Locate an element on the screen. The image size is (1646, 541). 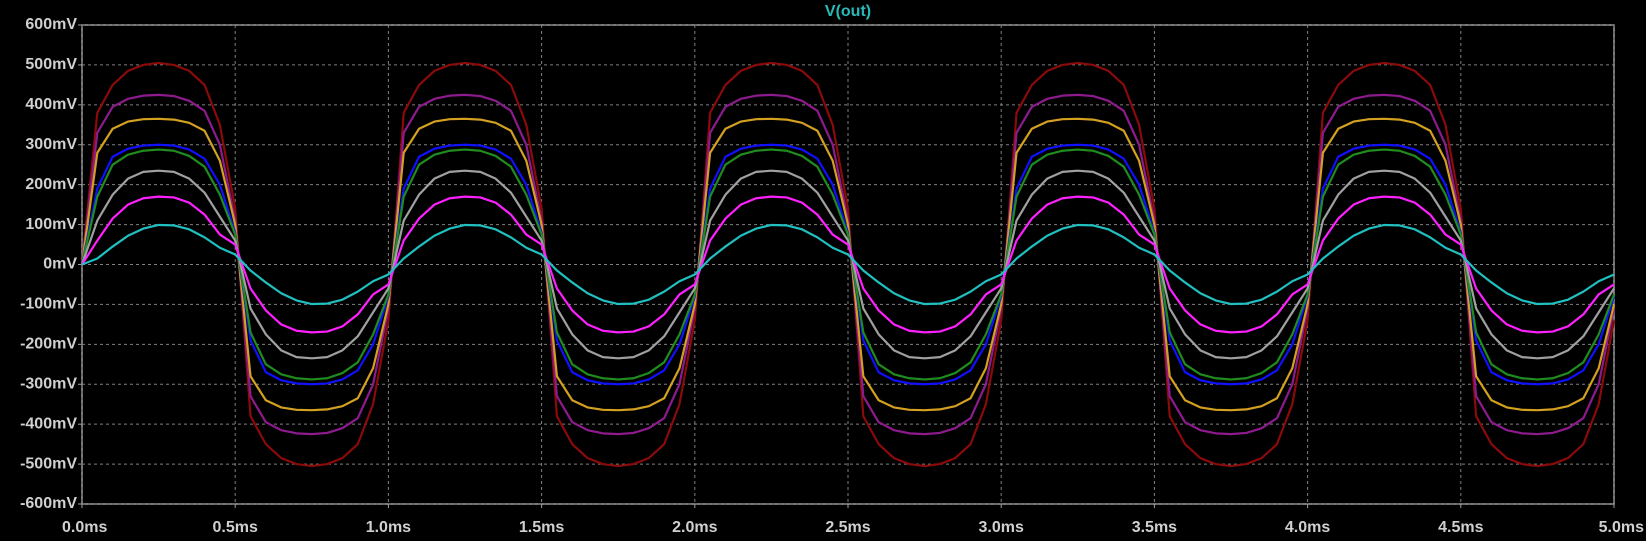
x-tick-label: 3.0ms is located at coordinates (1001, 527).